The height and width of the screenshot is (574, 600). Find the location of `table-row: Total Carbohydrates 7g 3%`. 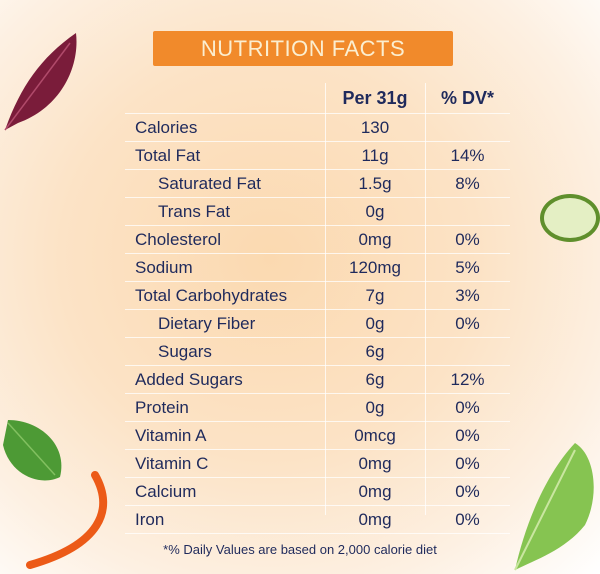

table-row: Total Carbohydrates 7g 3% is located at coordinates (317, 296).